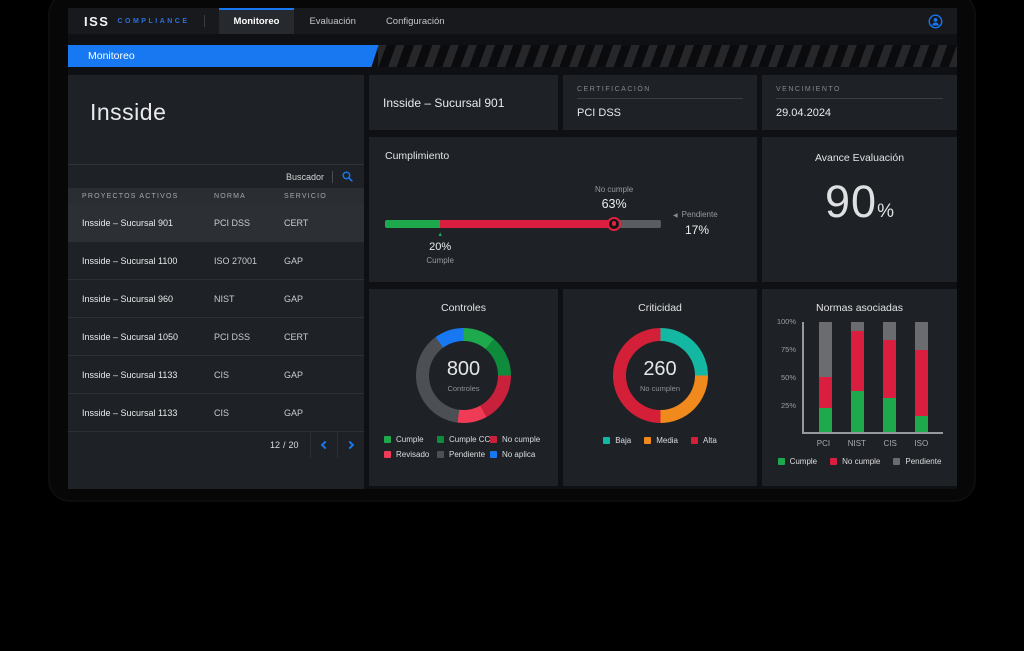 The image size is (1024, 651). I want to click on legend-item: Cumple, so click(410, 439).